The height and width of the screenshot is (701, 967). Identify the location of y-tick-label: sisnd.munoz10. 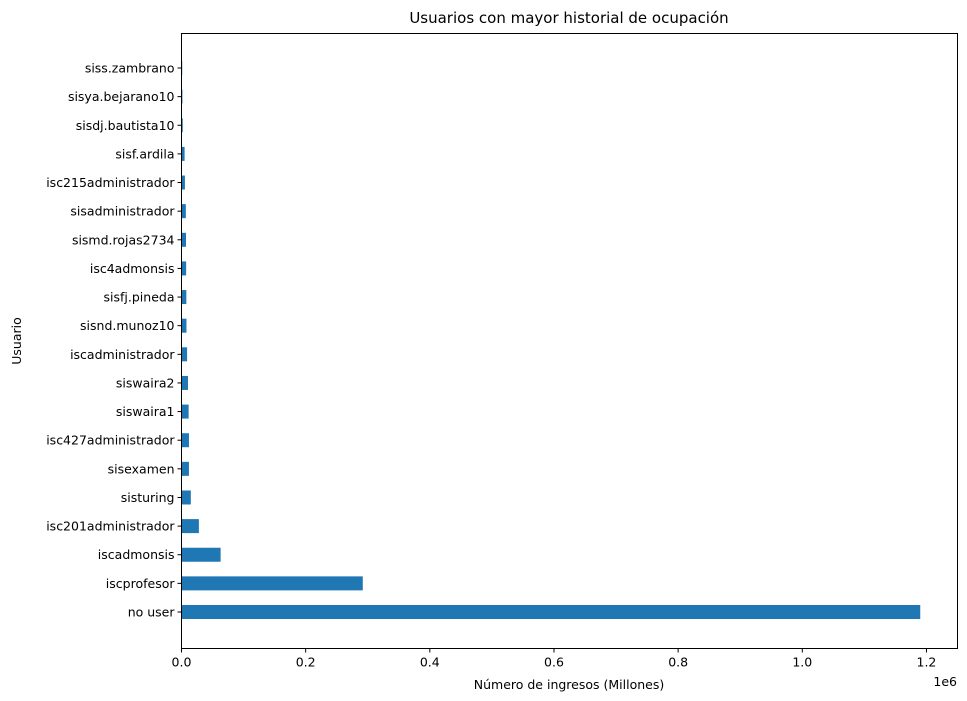
(127, 325).